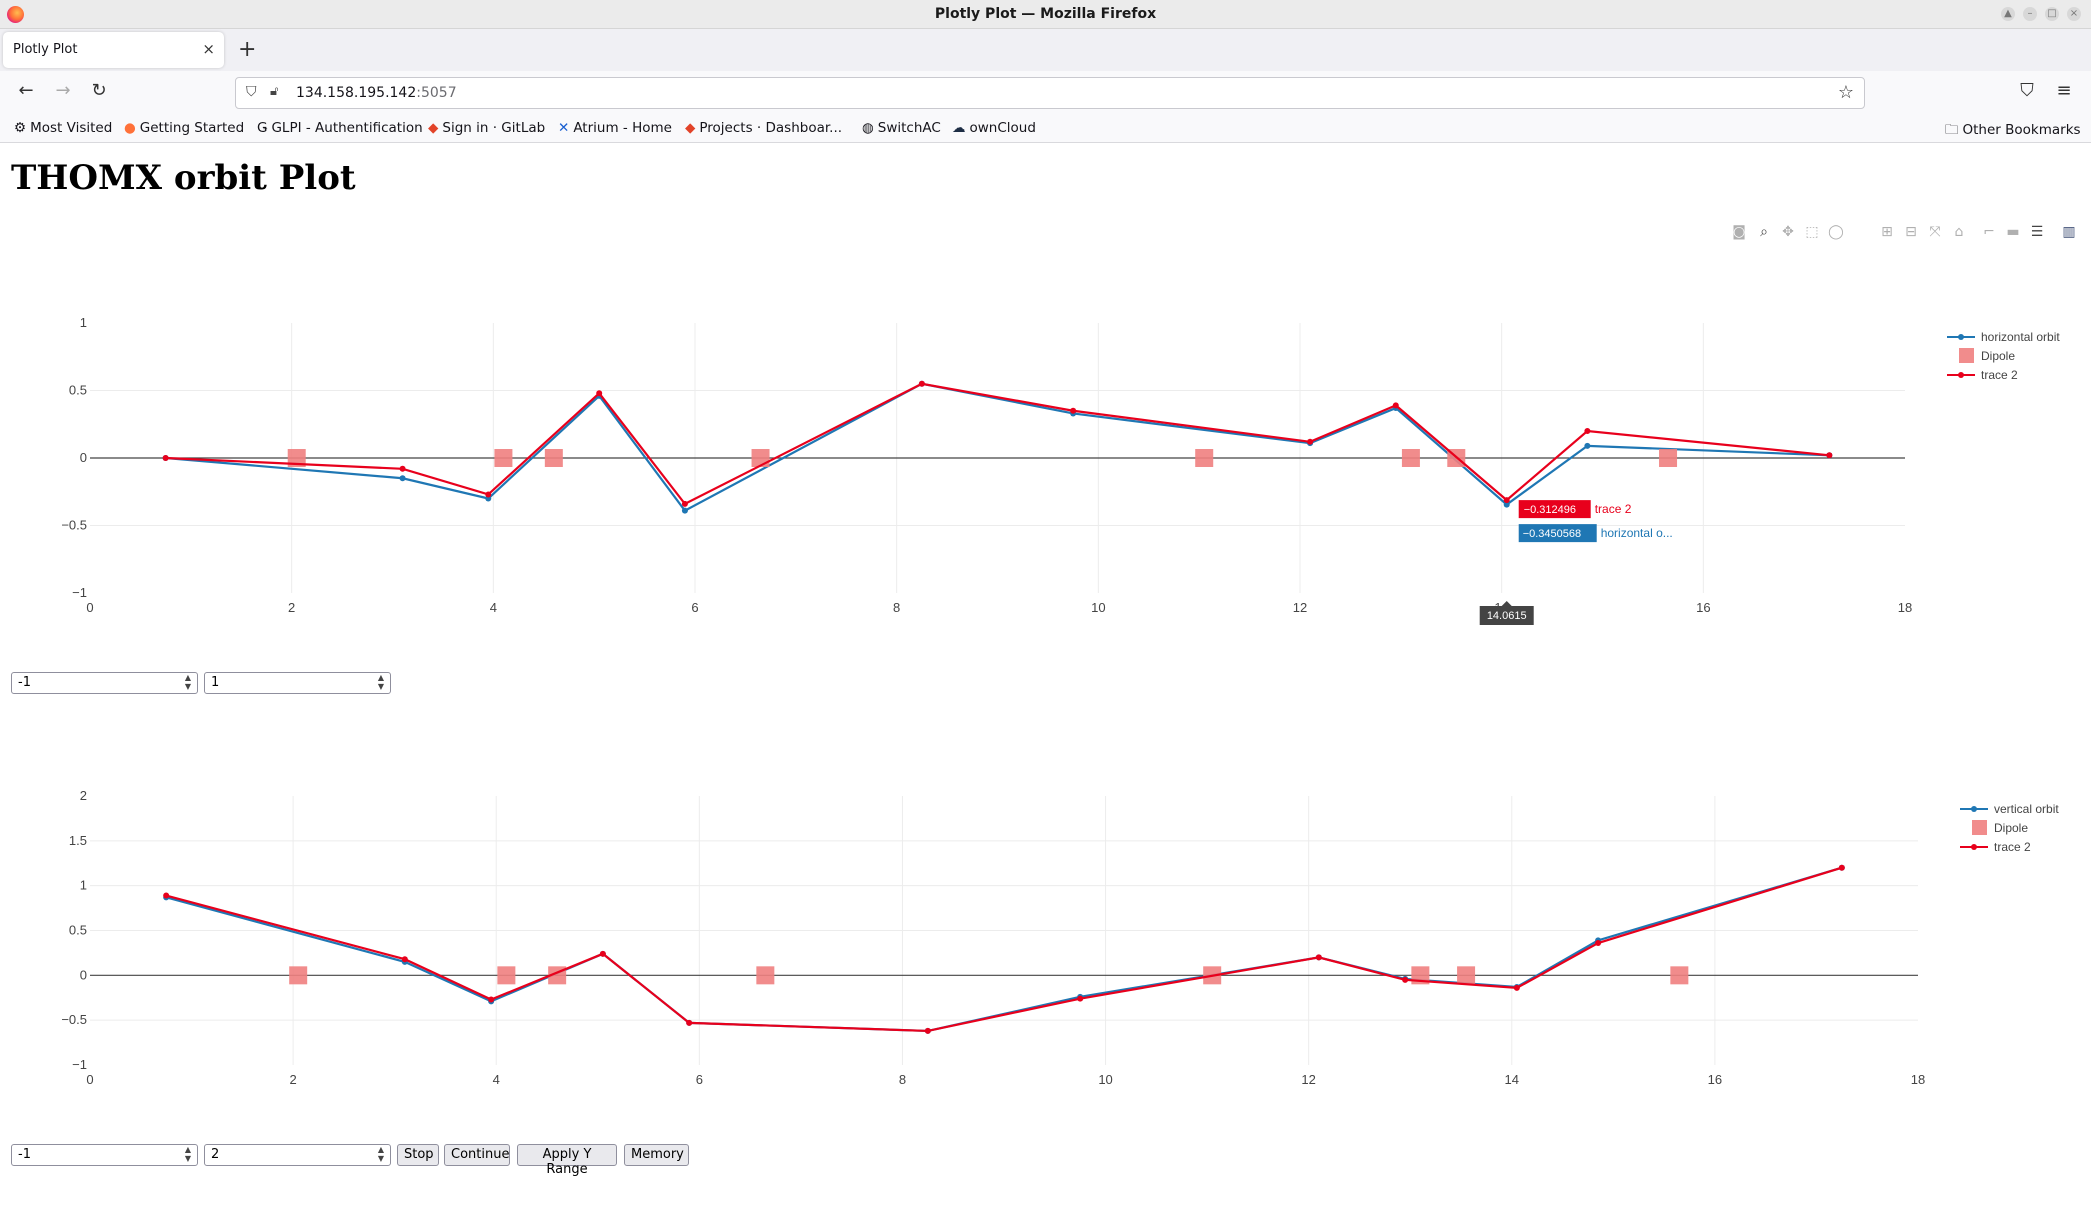 This screenshot has width=2091, height=1224. I want to click on bottom-max-input: 2 ▲ ▼, so click(297, 1155).